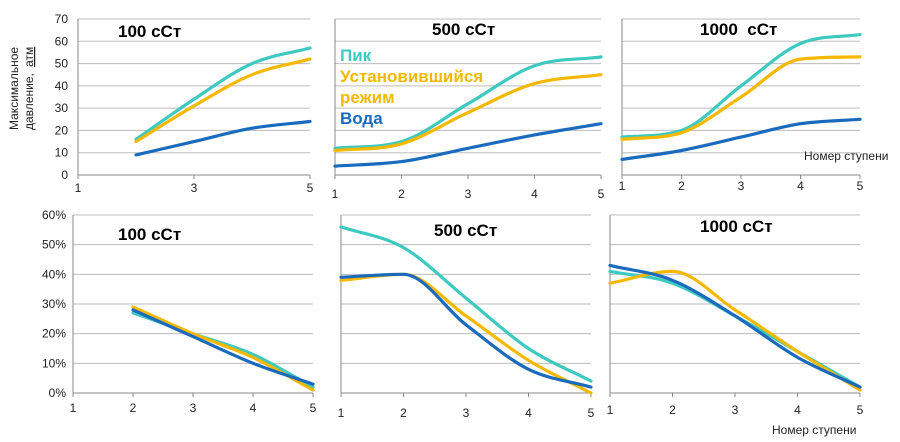 The image size is (900, 442). I want to click on y-tick-label: 70, so click(62, 19).